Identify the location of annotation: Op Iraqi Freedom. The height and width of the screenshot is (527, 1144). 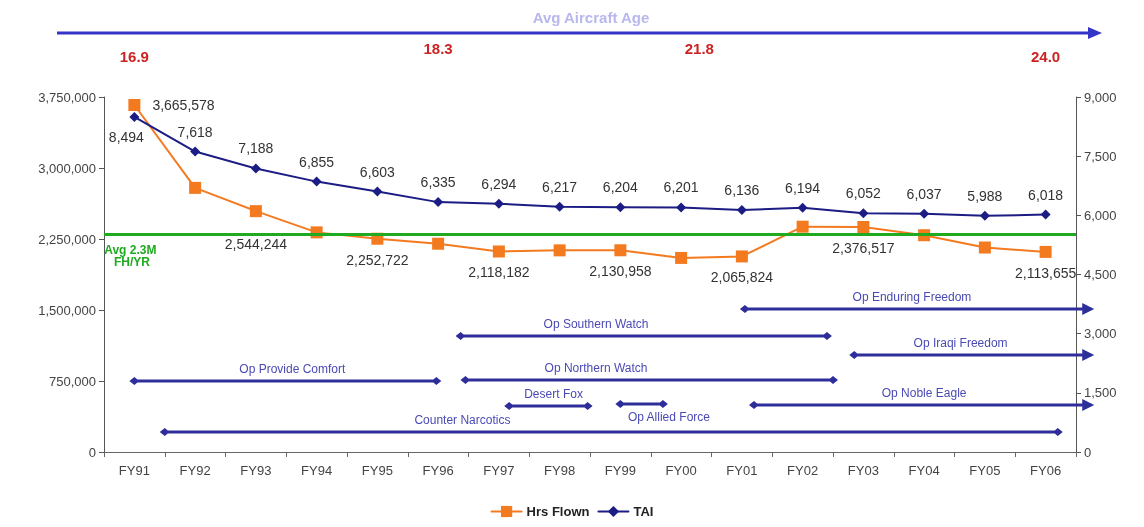
(960, 343).